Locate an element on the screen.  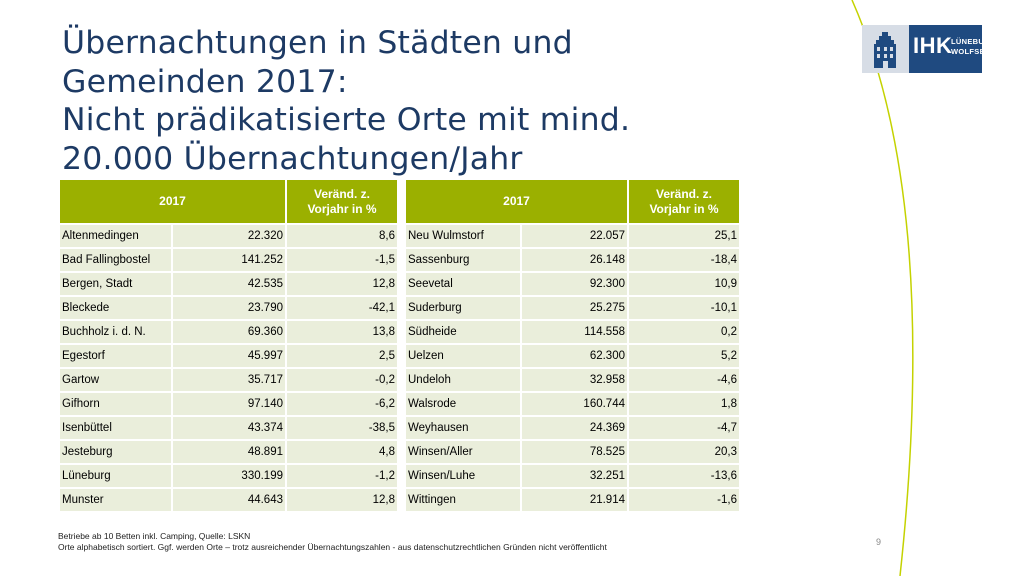
header-change: Veränd. z. Vorjahr in % is located at coordinates (684, 201).